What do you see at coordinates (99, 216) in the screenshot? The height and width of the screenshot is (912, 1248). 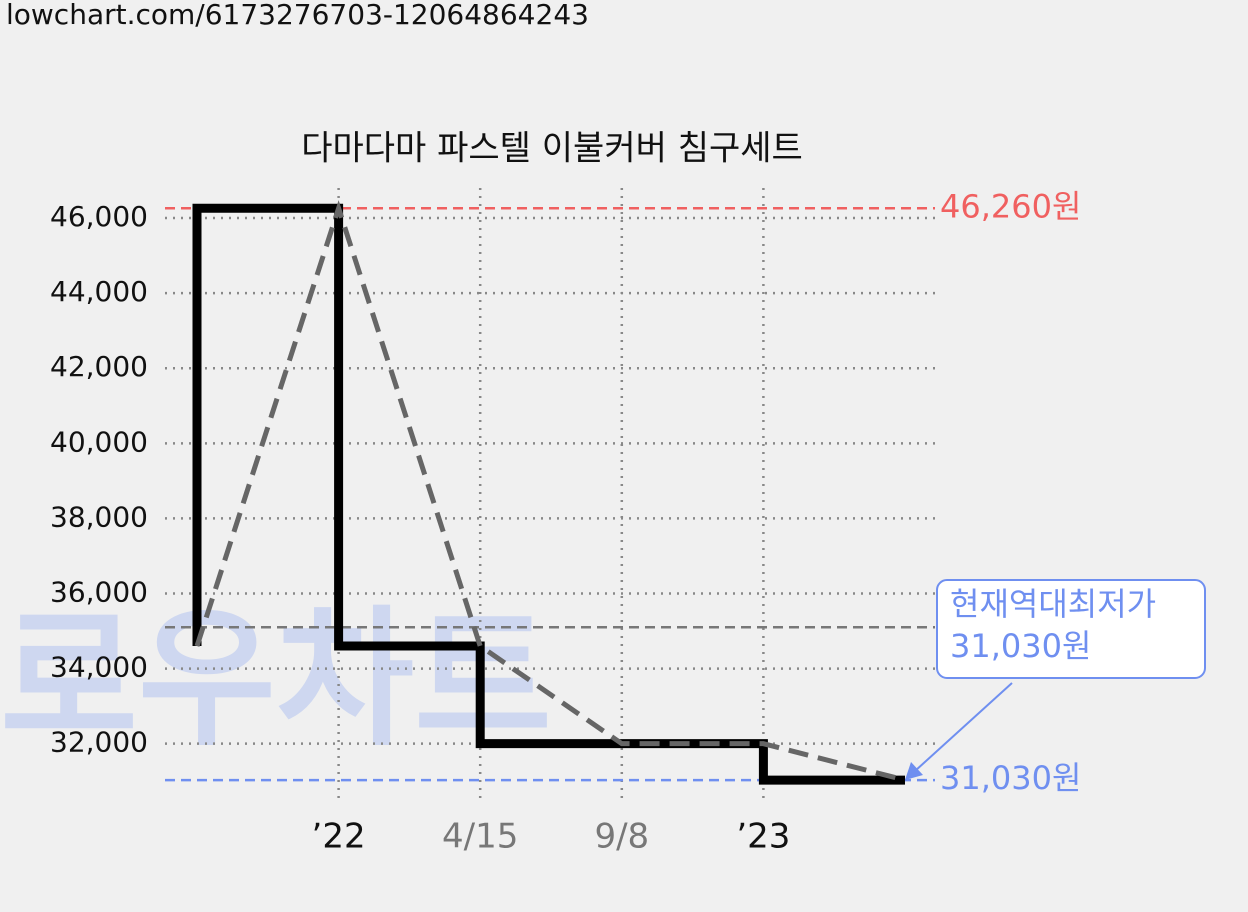 I see `y-tick-label: 46,000` at bounding box center [99, 216].